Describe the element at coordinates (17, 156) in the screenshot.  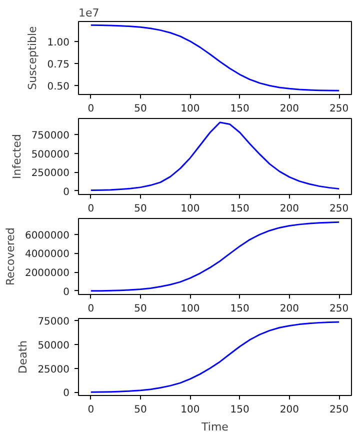
I see `y-axis-title: Infected` at that location.